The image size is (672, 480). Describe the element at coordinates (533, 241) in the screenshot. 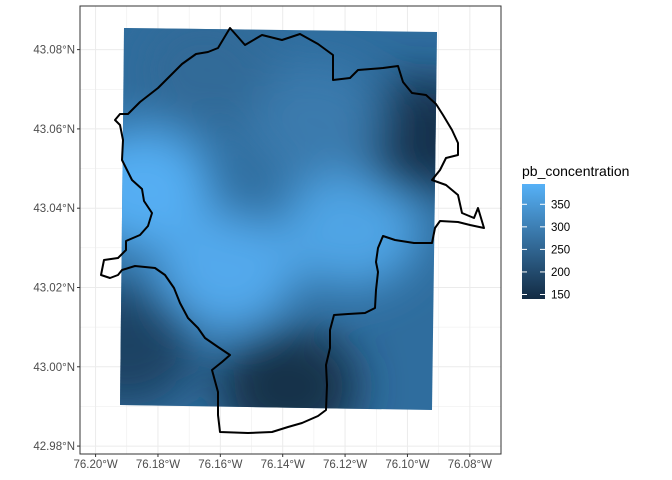

I see `legend-colorbar` at that location.